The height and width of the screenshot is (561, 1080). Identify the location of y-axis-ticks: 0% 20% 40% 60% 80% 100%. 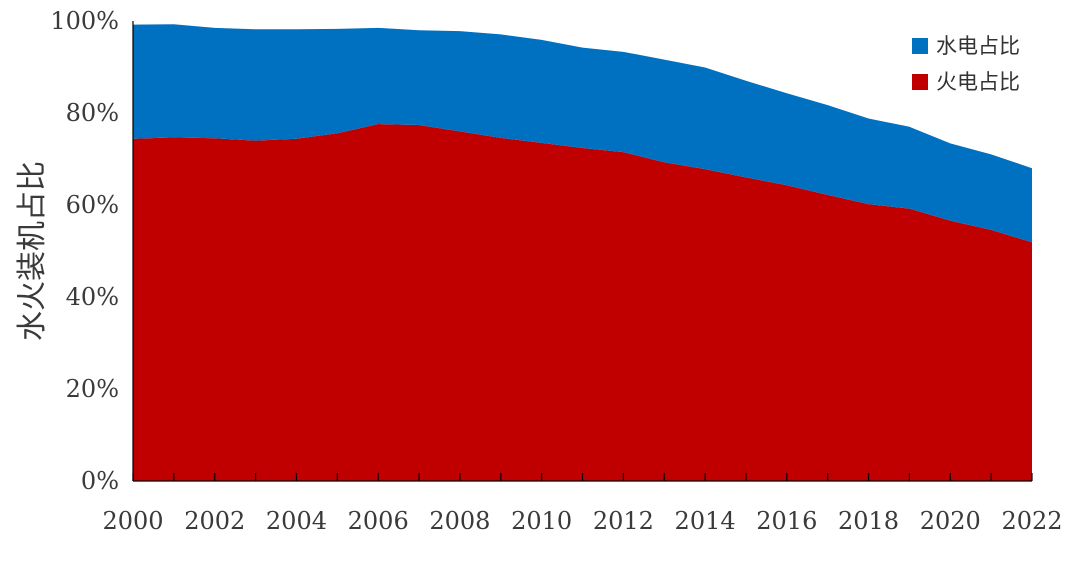
(84, 251).